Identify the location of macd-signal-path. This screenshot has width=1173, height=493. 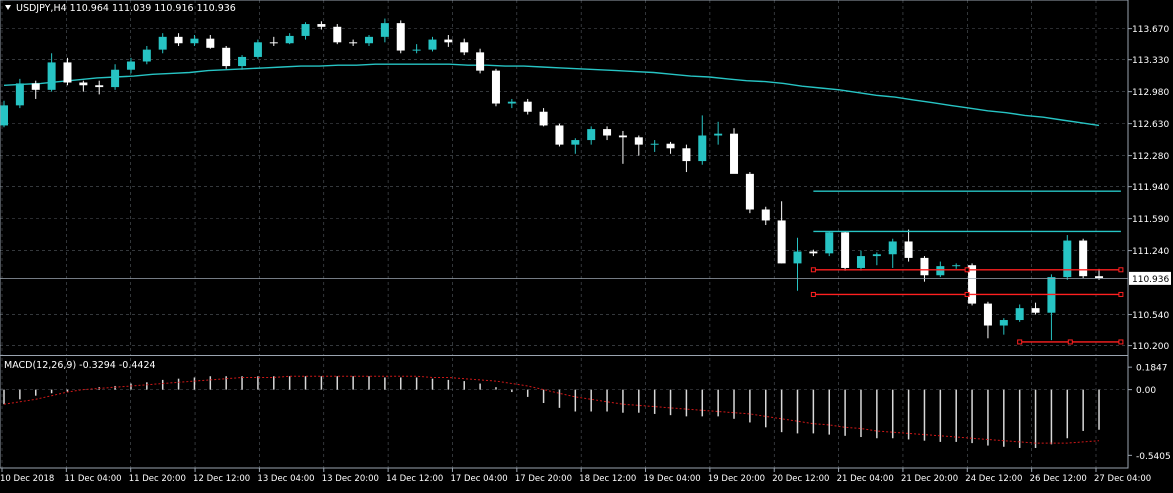
(551, 409).